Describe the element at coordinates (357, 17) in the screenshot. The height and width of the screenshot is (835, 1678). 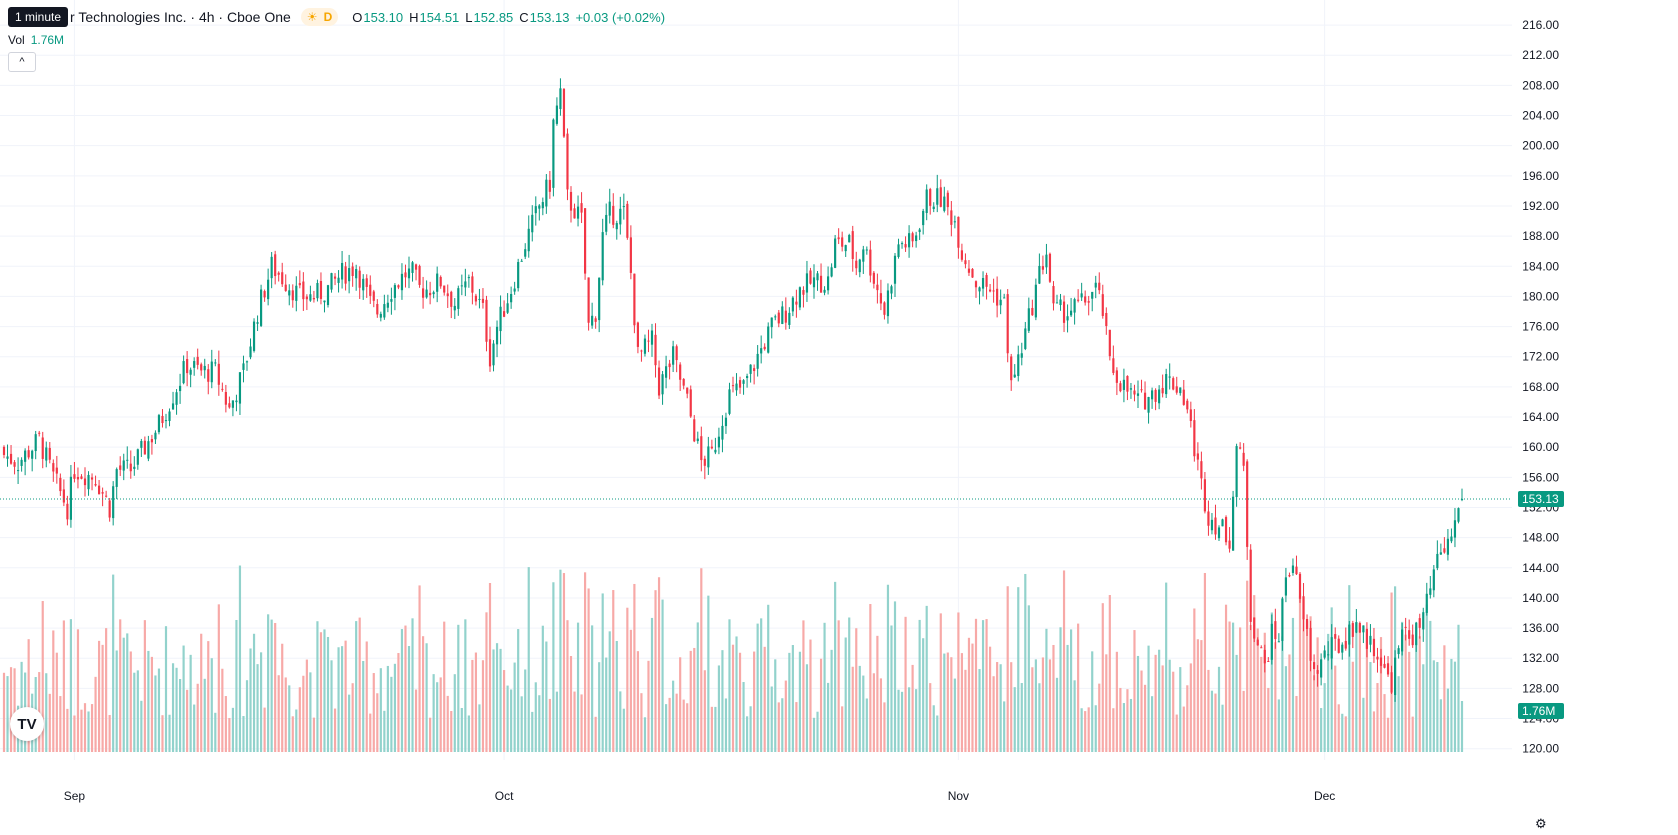
I see `open-label: O` at that location.